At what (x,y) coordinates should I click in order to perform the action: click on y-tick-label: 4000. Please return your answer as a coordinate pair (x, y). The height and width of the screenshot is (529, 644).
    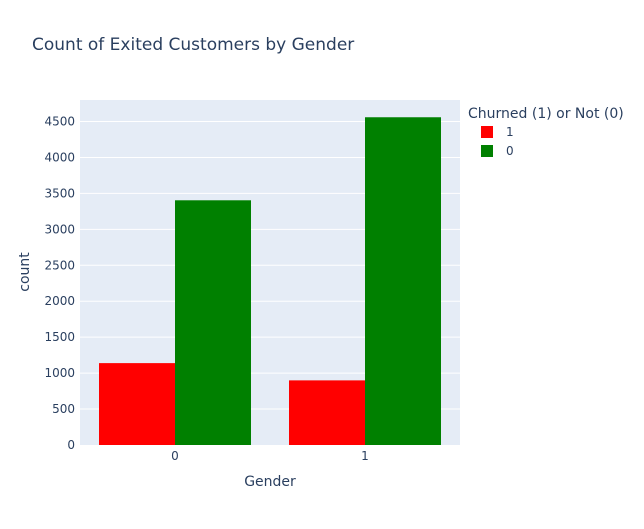
    Looking at the image, I should click on (59, 157).